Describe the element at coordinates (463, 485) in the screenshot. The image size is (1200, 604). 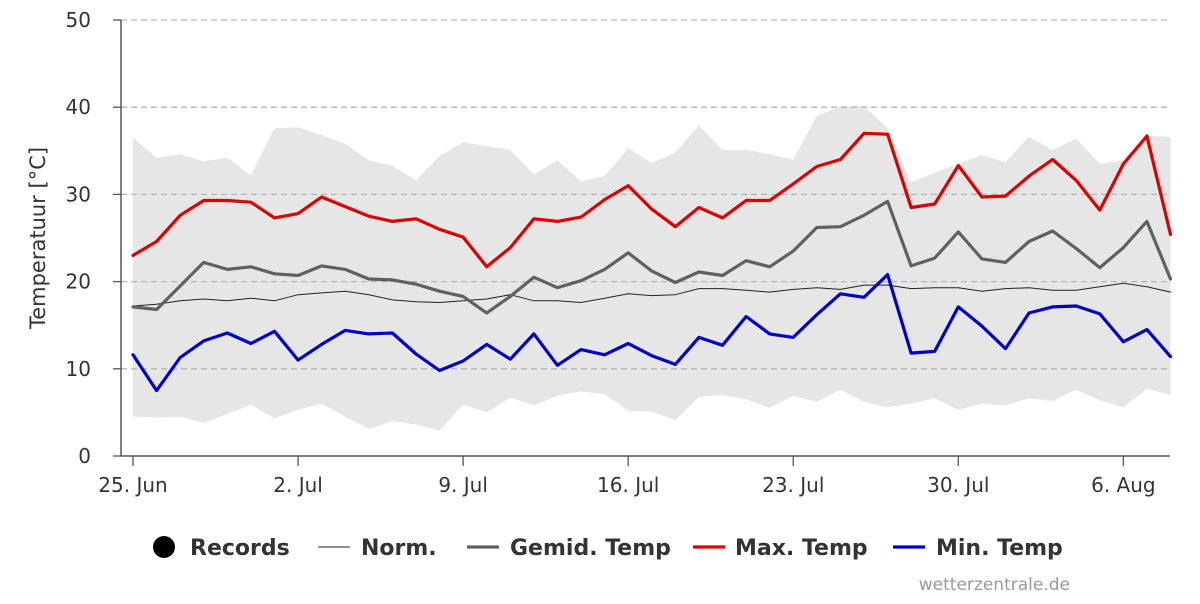
I see `x-tick-label-2: 9. Jul` at that location.